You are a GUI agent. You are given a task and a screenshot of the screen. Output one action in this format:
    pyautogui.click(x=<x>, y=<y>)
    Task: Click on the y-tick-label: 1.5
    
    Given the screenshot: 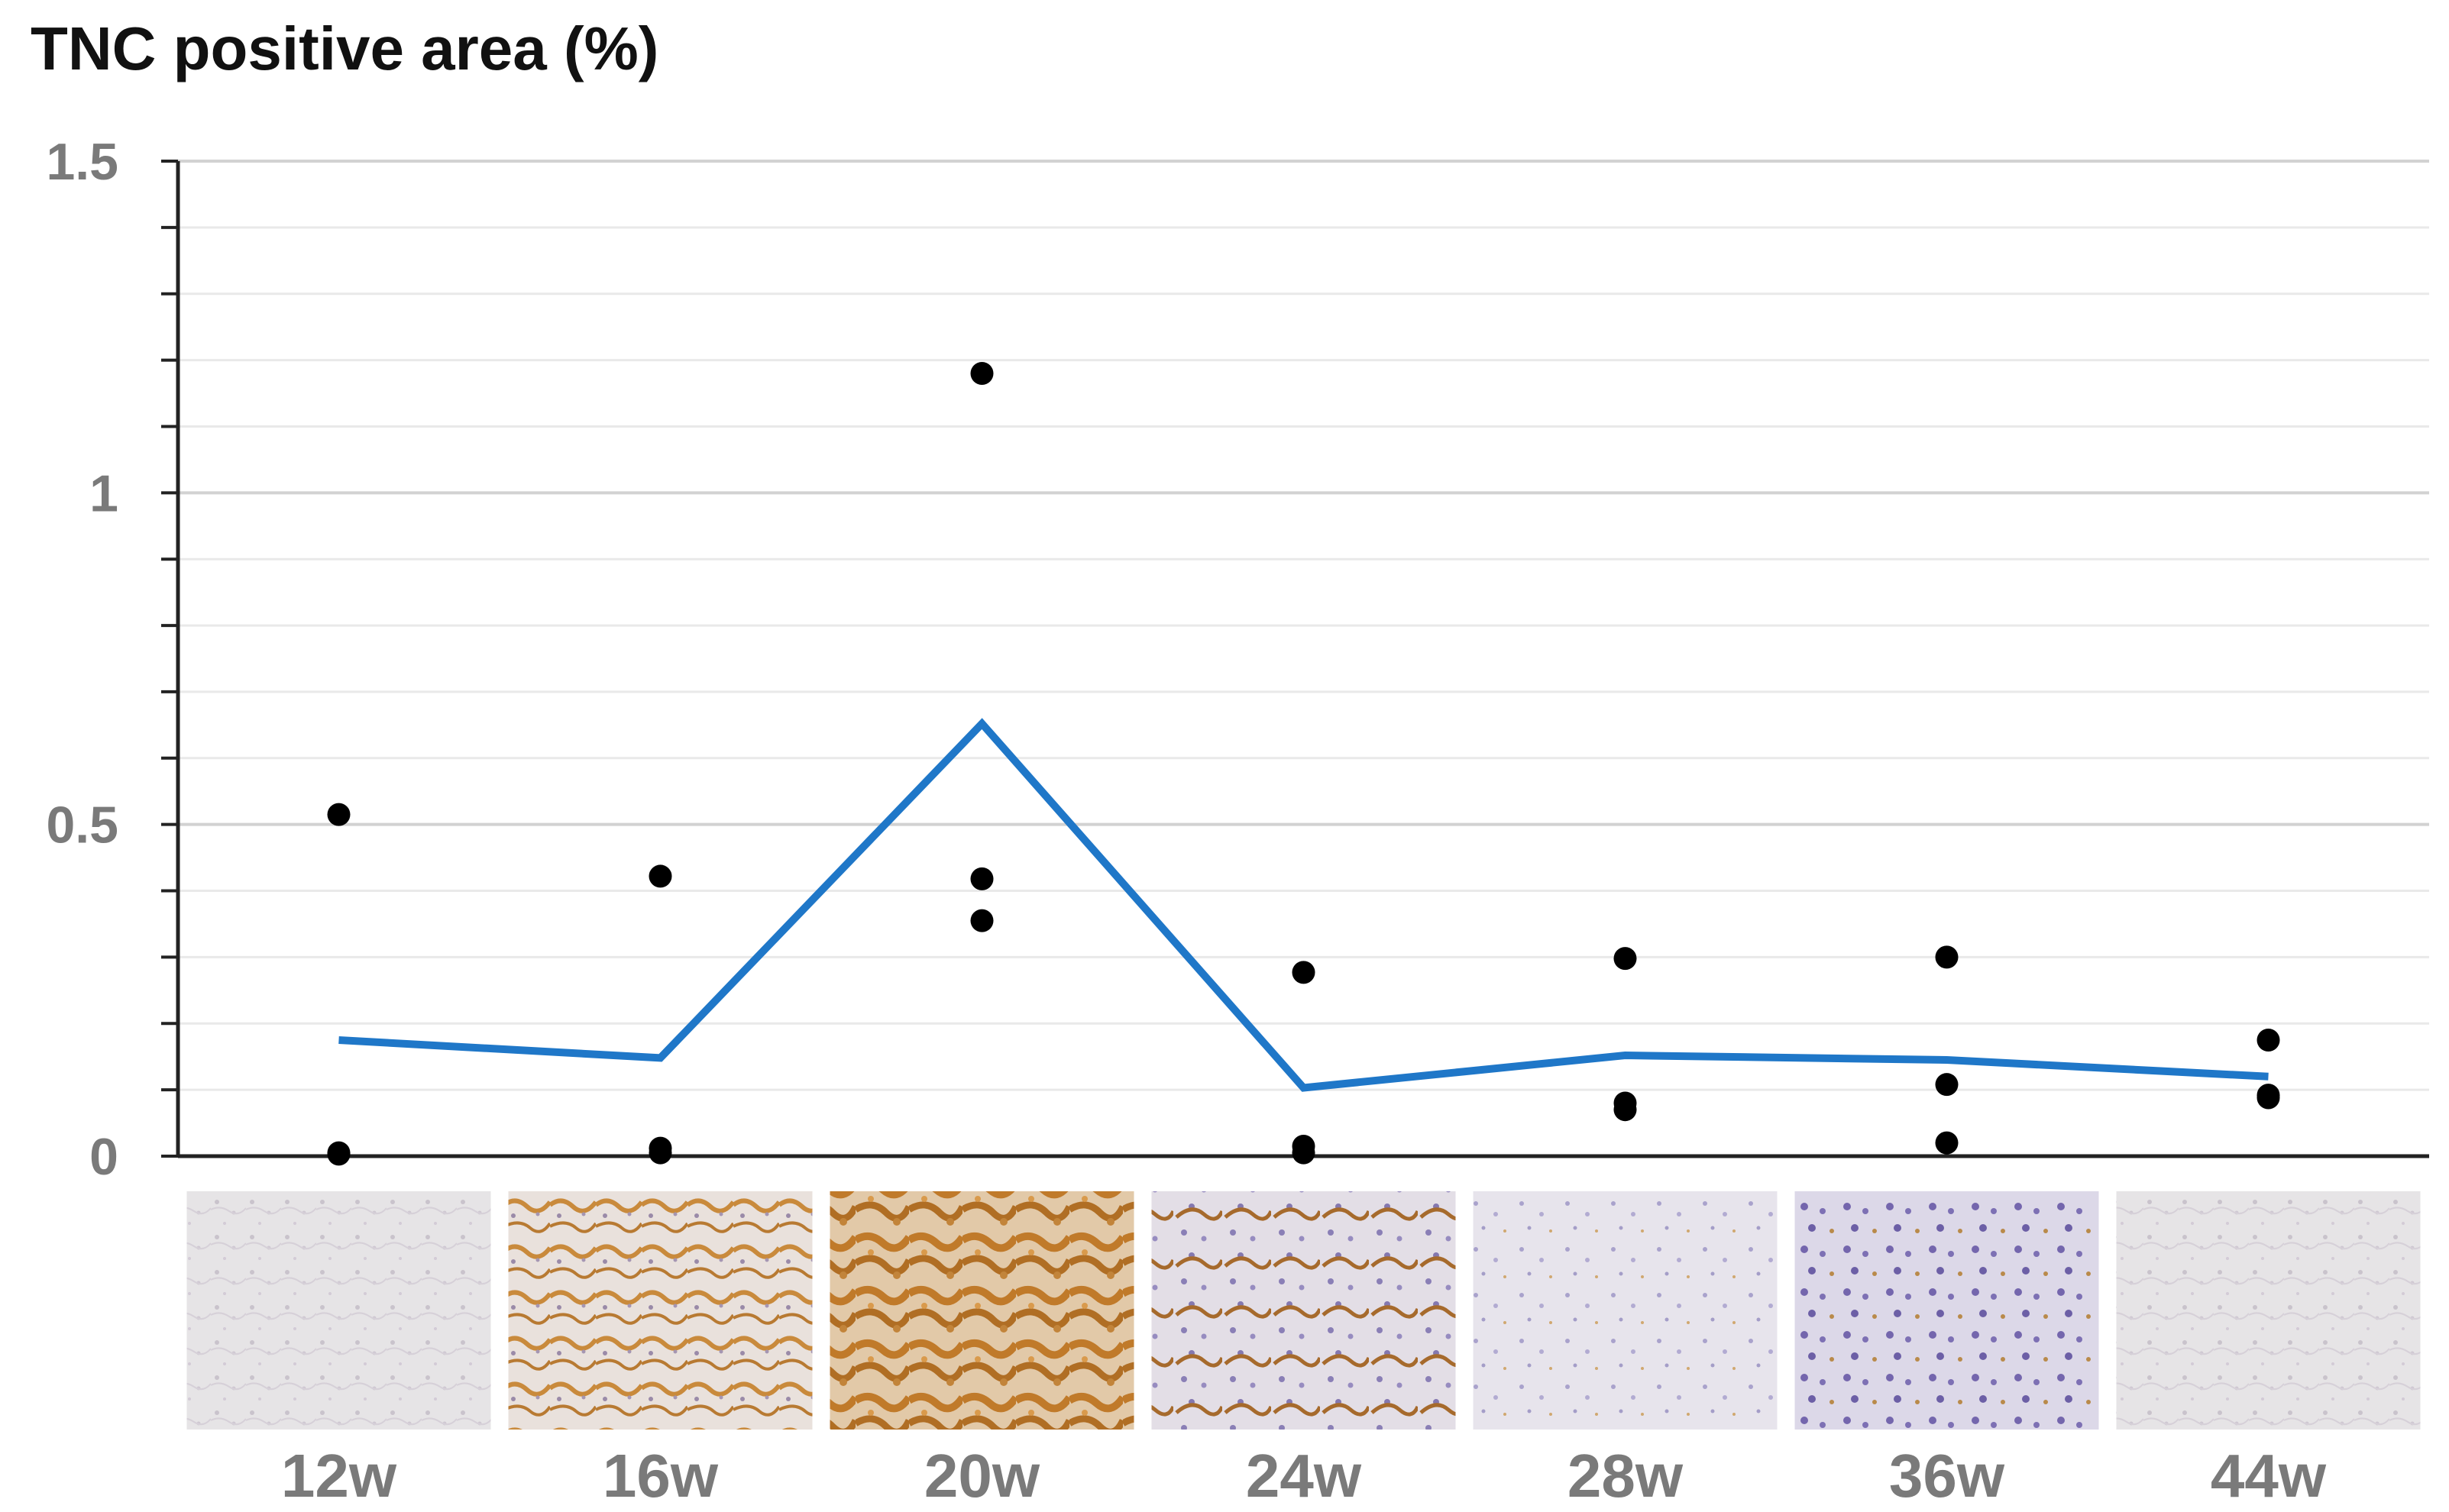 What is the action you would take?
    pyautogui.click(x=82, y=162)
    